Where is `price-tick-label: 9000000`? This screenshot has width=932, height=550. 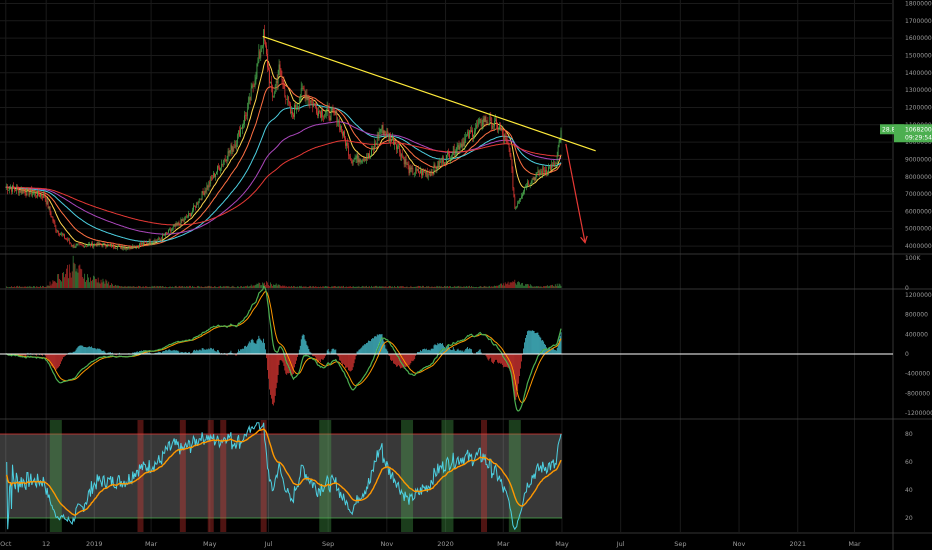 price-tick-label: 9000000 is located at coordinates (918, 159).